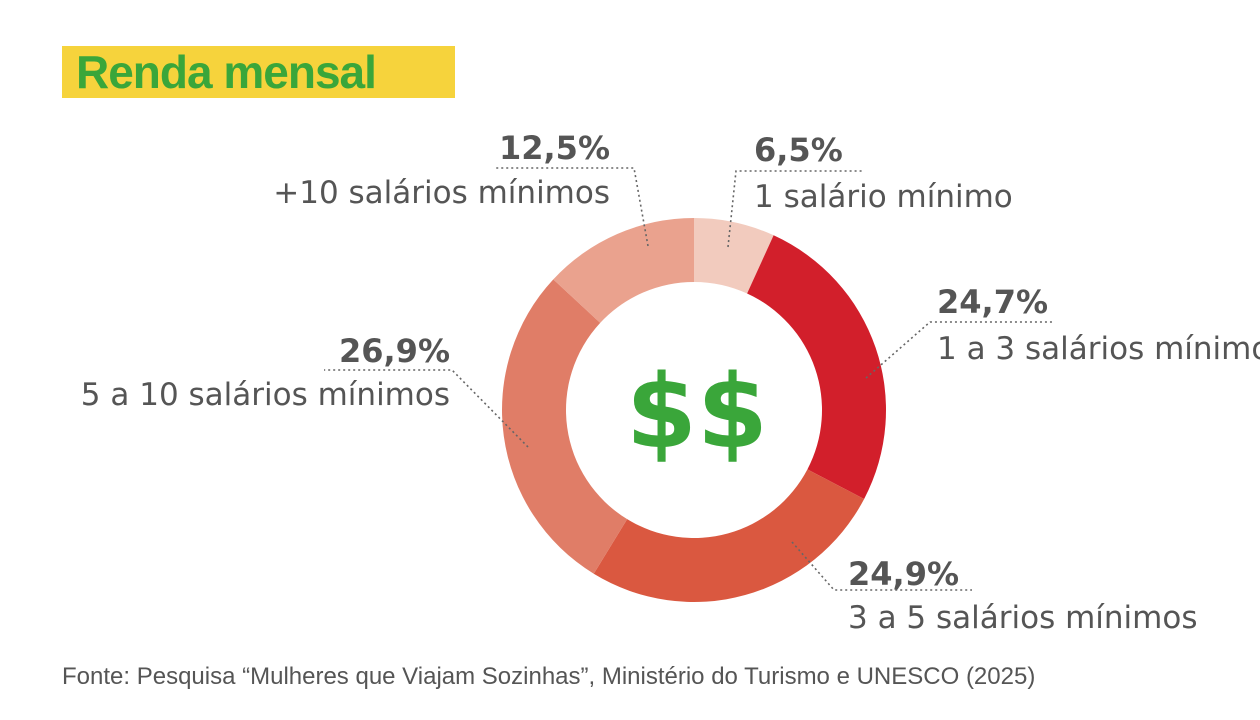 This screenshot has height=720, width=1260. I want to click on slice-category-label-5-a-10: 5 a 10 salários mínimos, so click(265, 395).